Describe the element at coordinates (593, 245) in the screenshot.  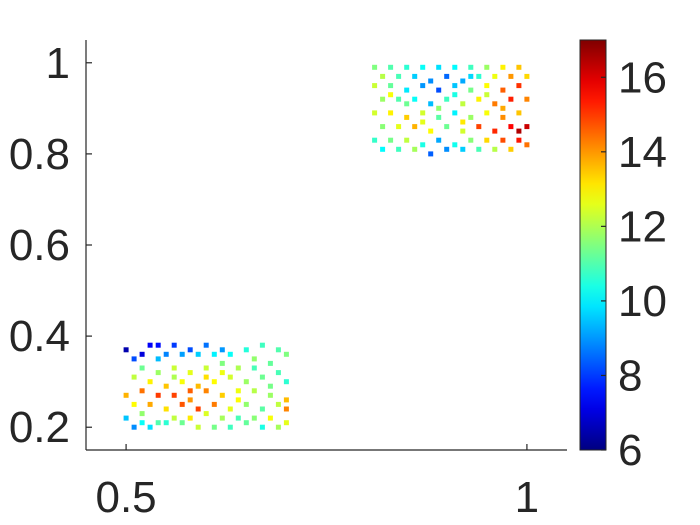
I see `colorbar-gradient` at that location.